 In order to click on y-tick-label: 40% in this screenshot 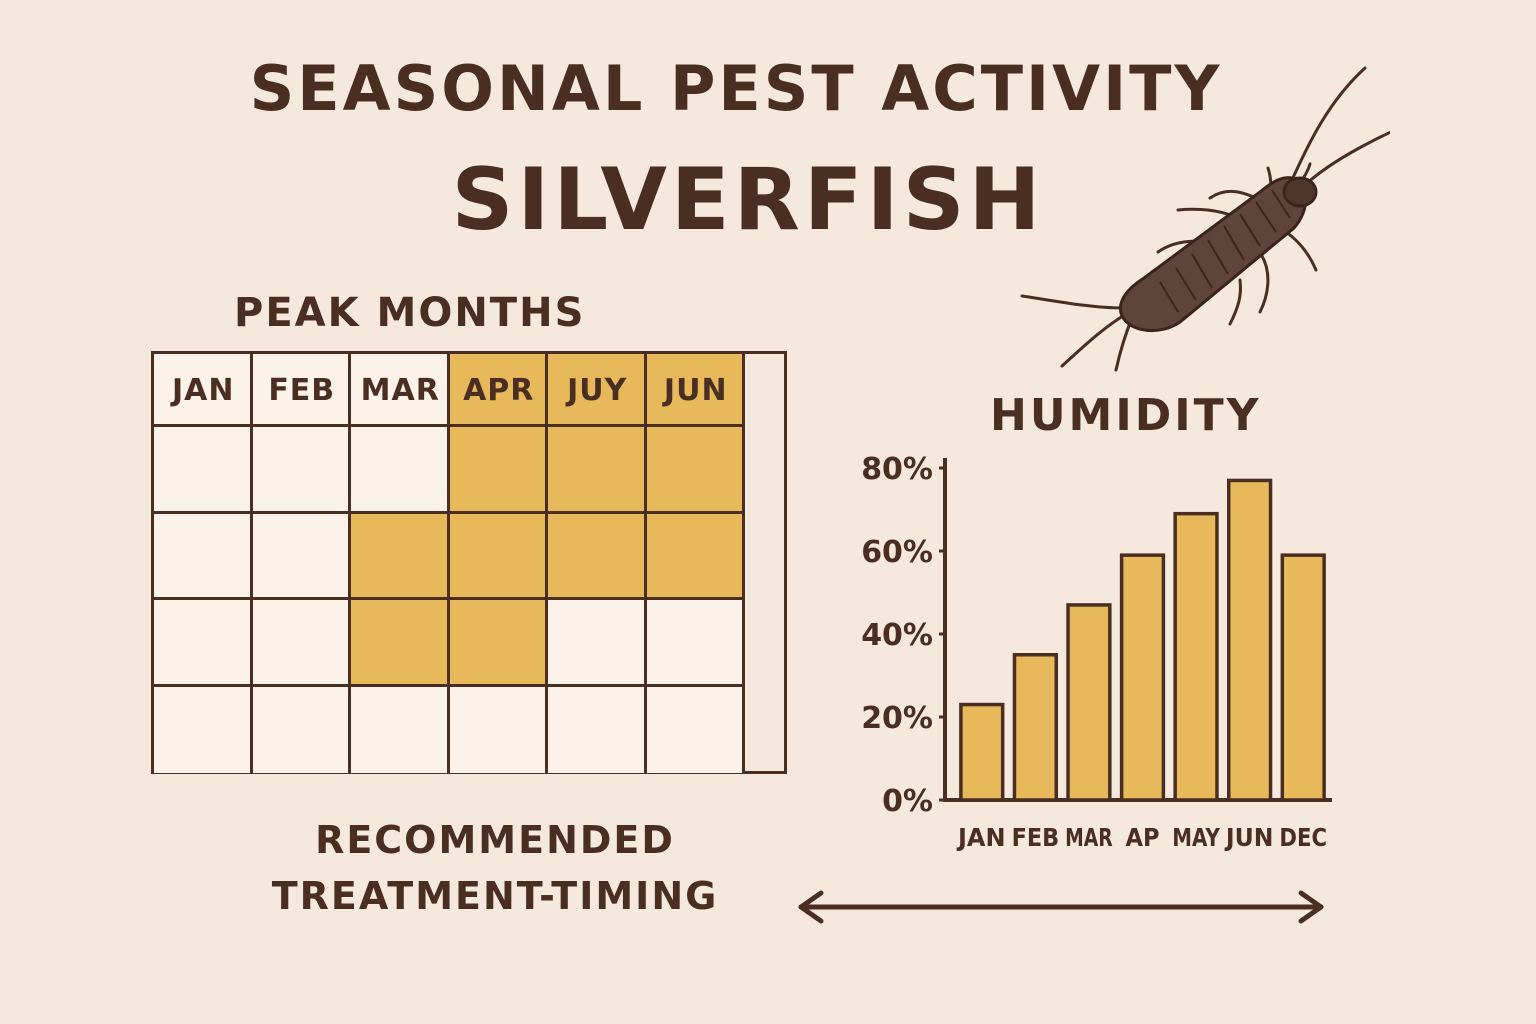, I will do `click(897, 635)`.